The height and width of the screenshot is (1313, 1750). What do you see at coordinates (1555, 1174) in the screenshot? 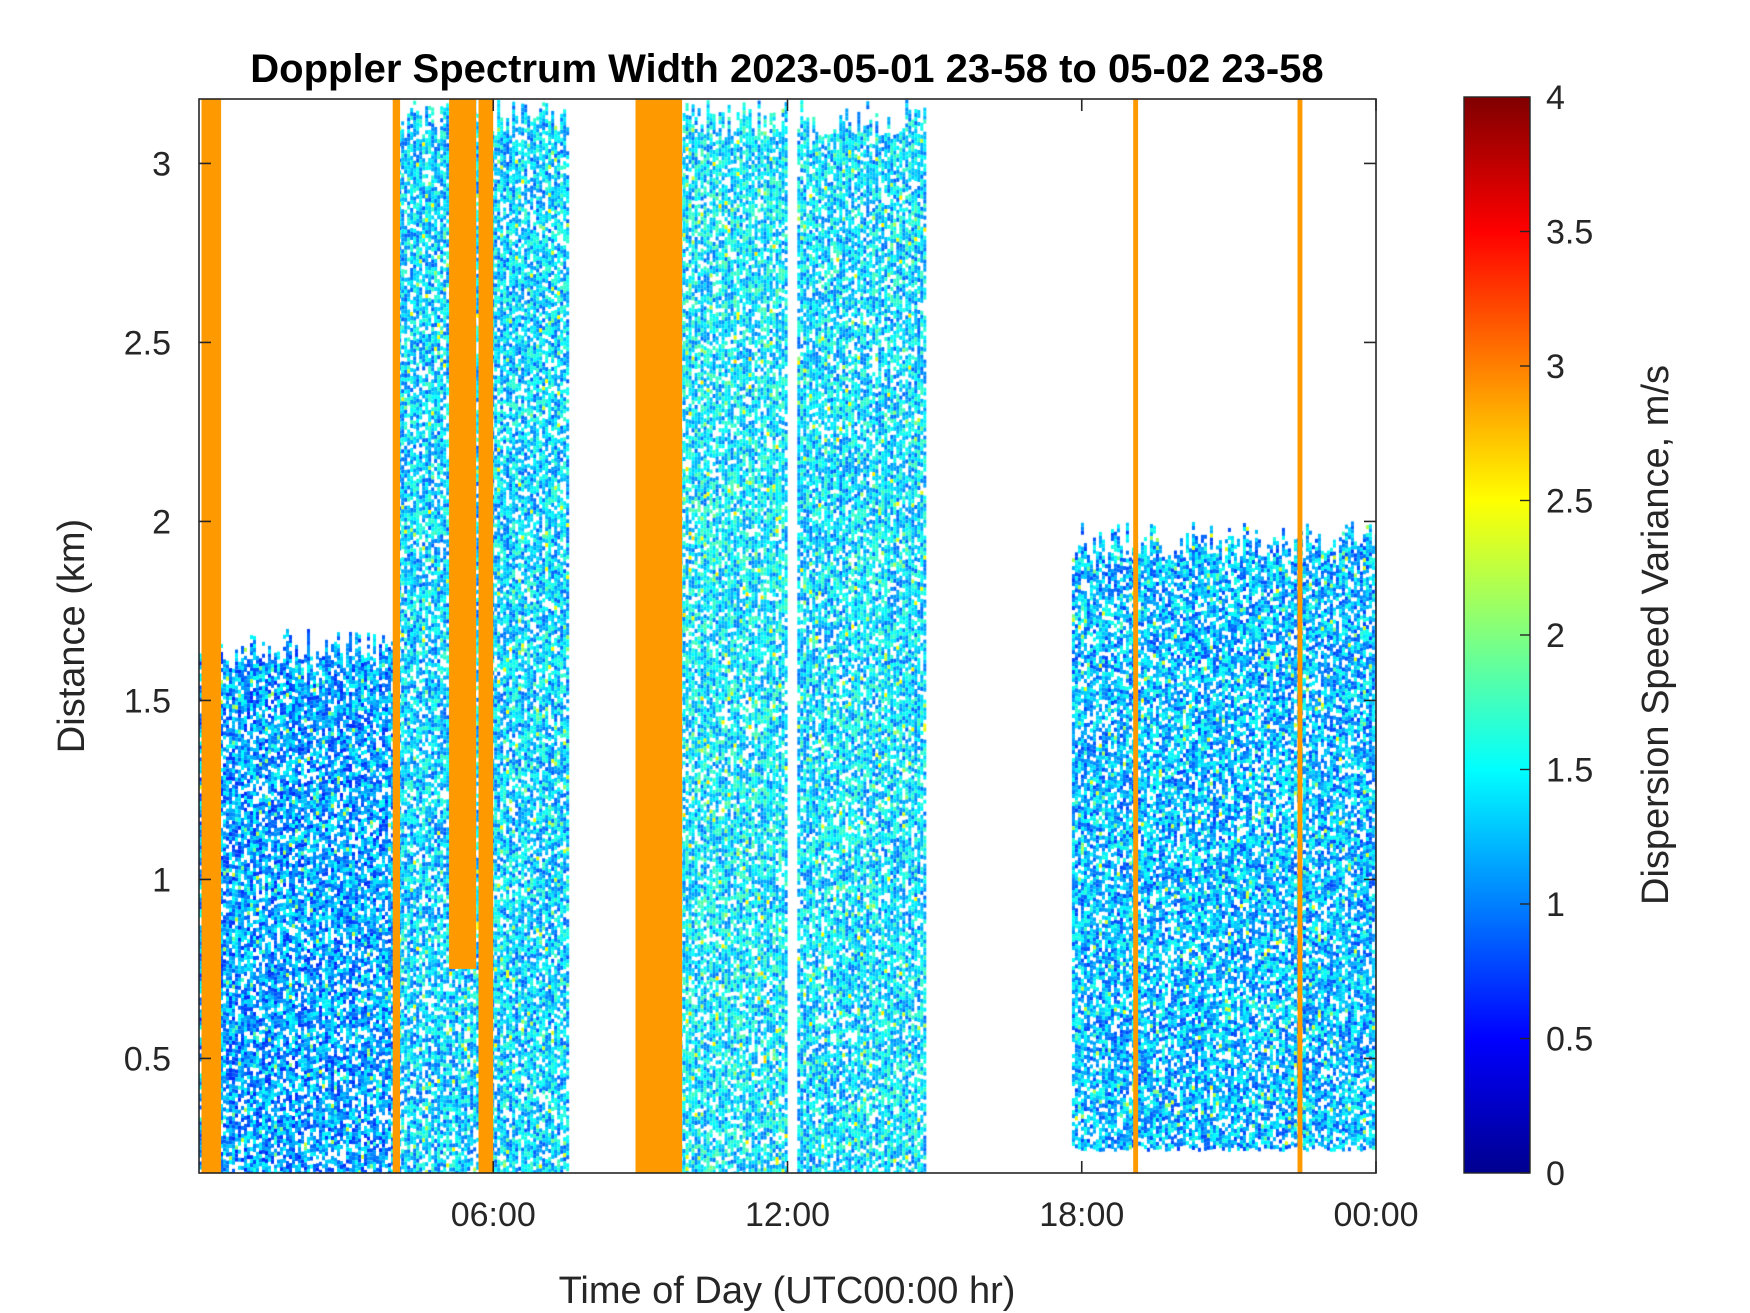
I see `colorbar-tick-label: 0` at bounding box center [1555, 1174].